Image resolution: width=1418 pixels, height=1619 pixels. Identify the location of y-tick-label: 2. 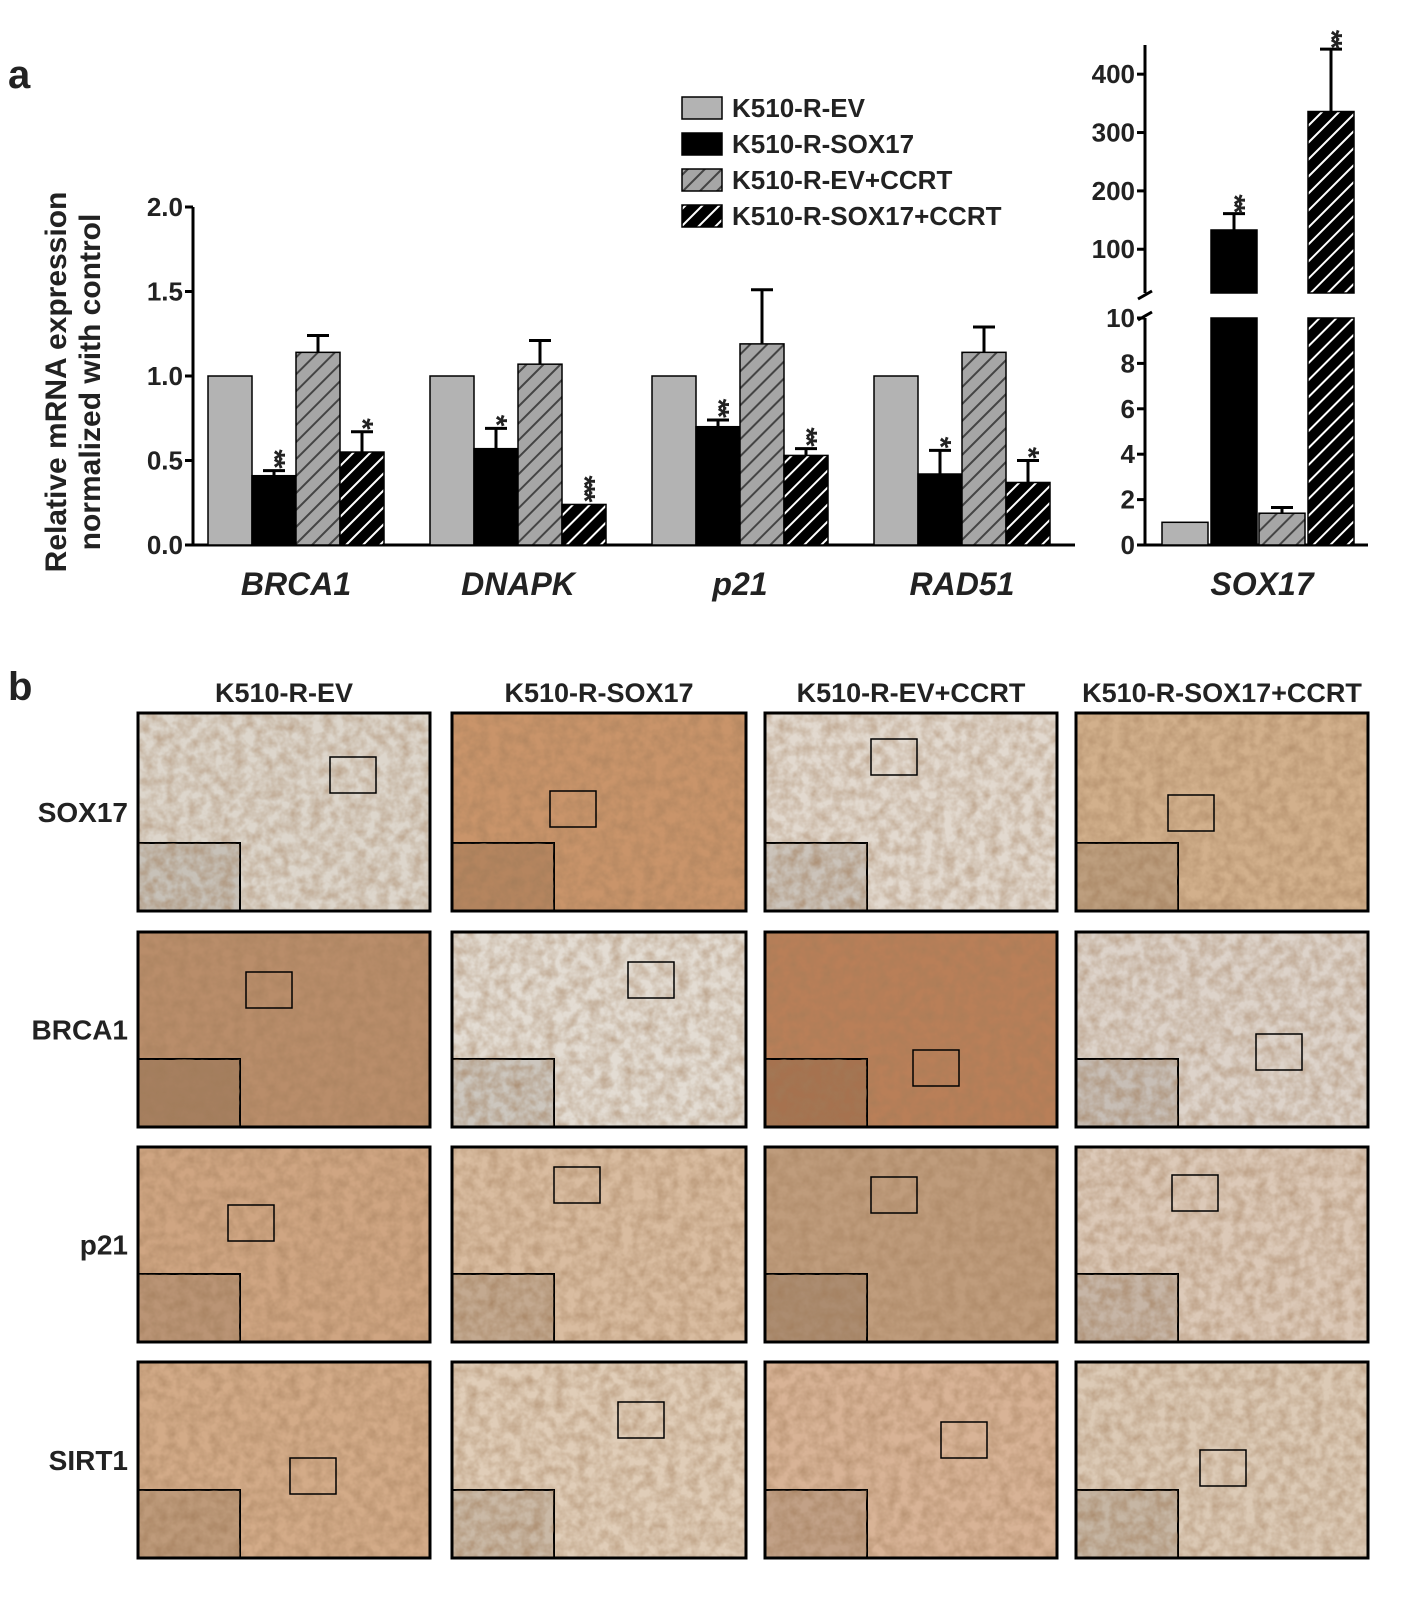
(1128, 500).